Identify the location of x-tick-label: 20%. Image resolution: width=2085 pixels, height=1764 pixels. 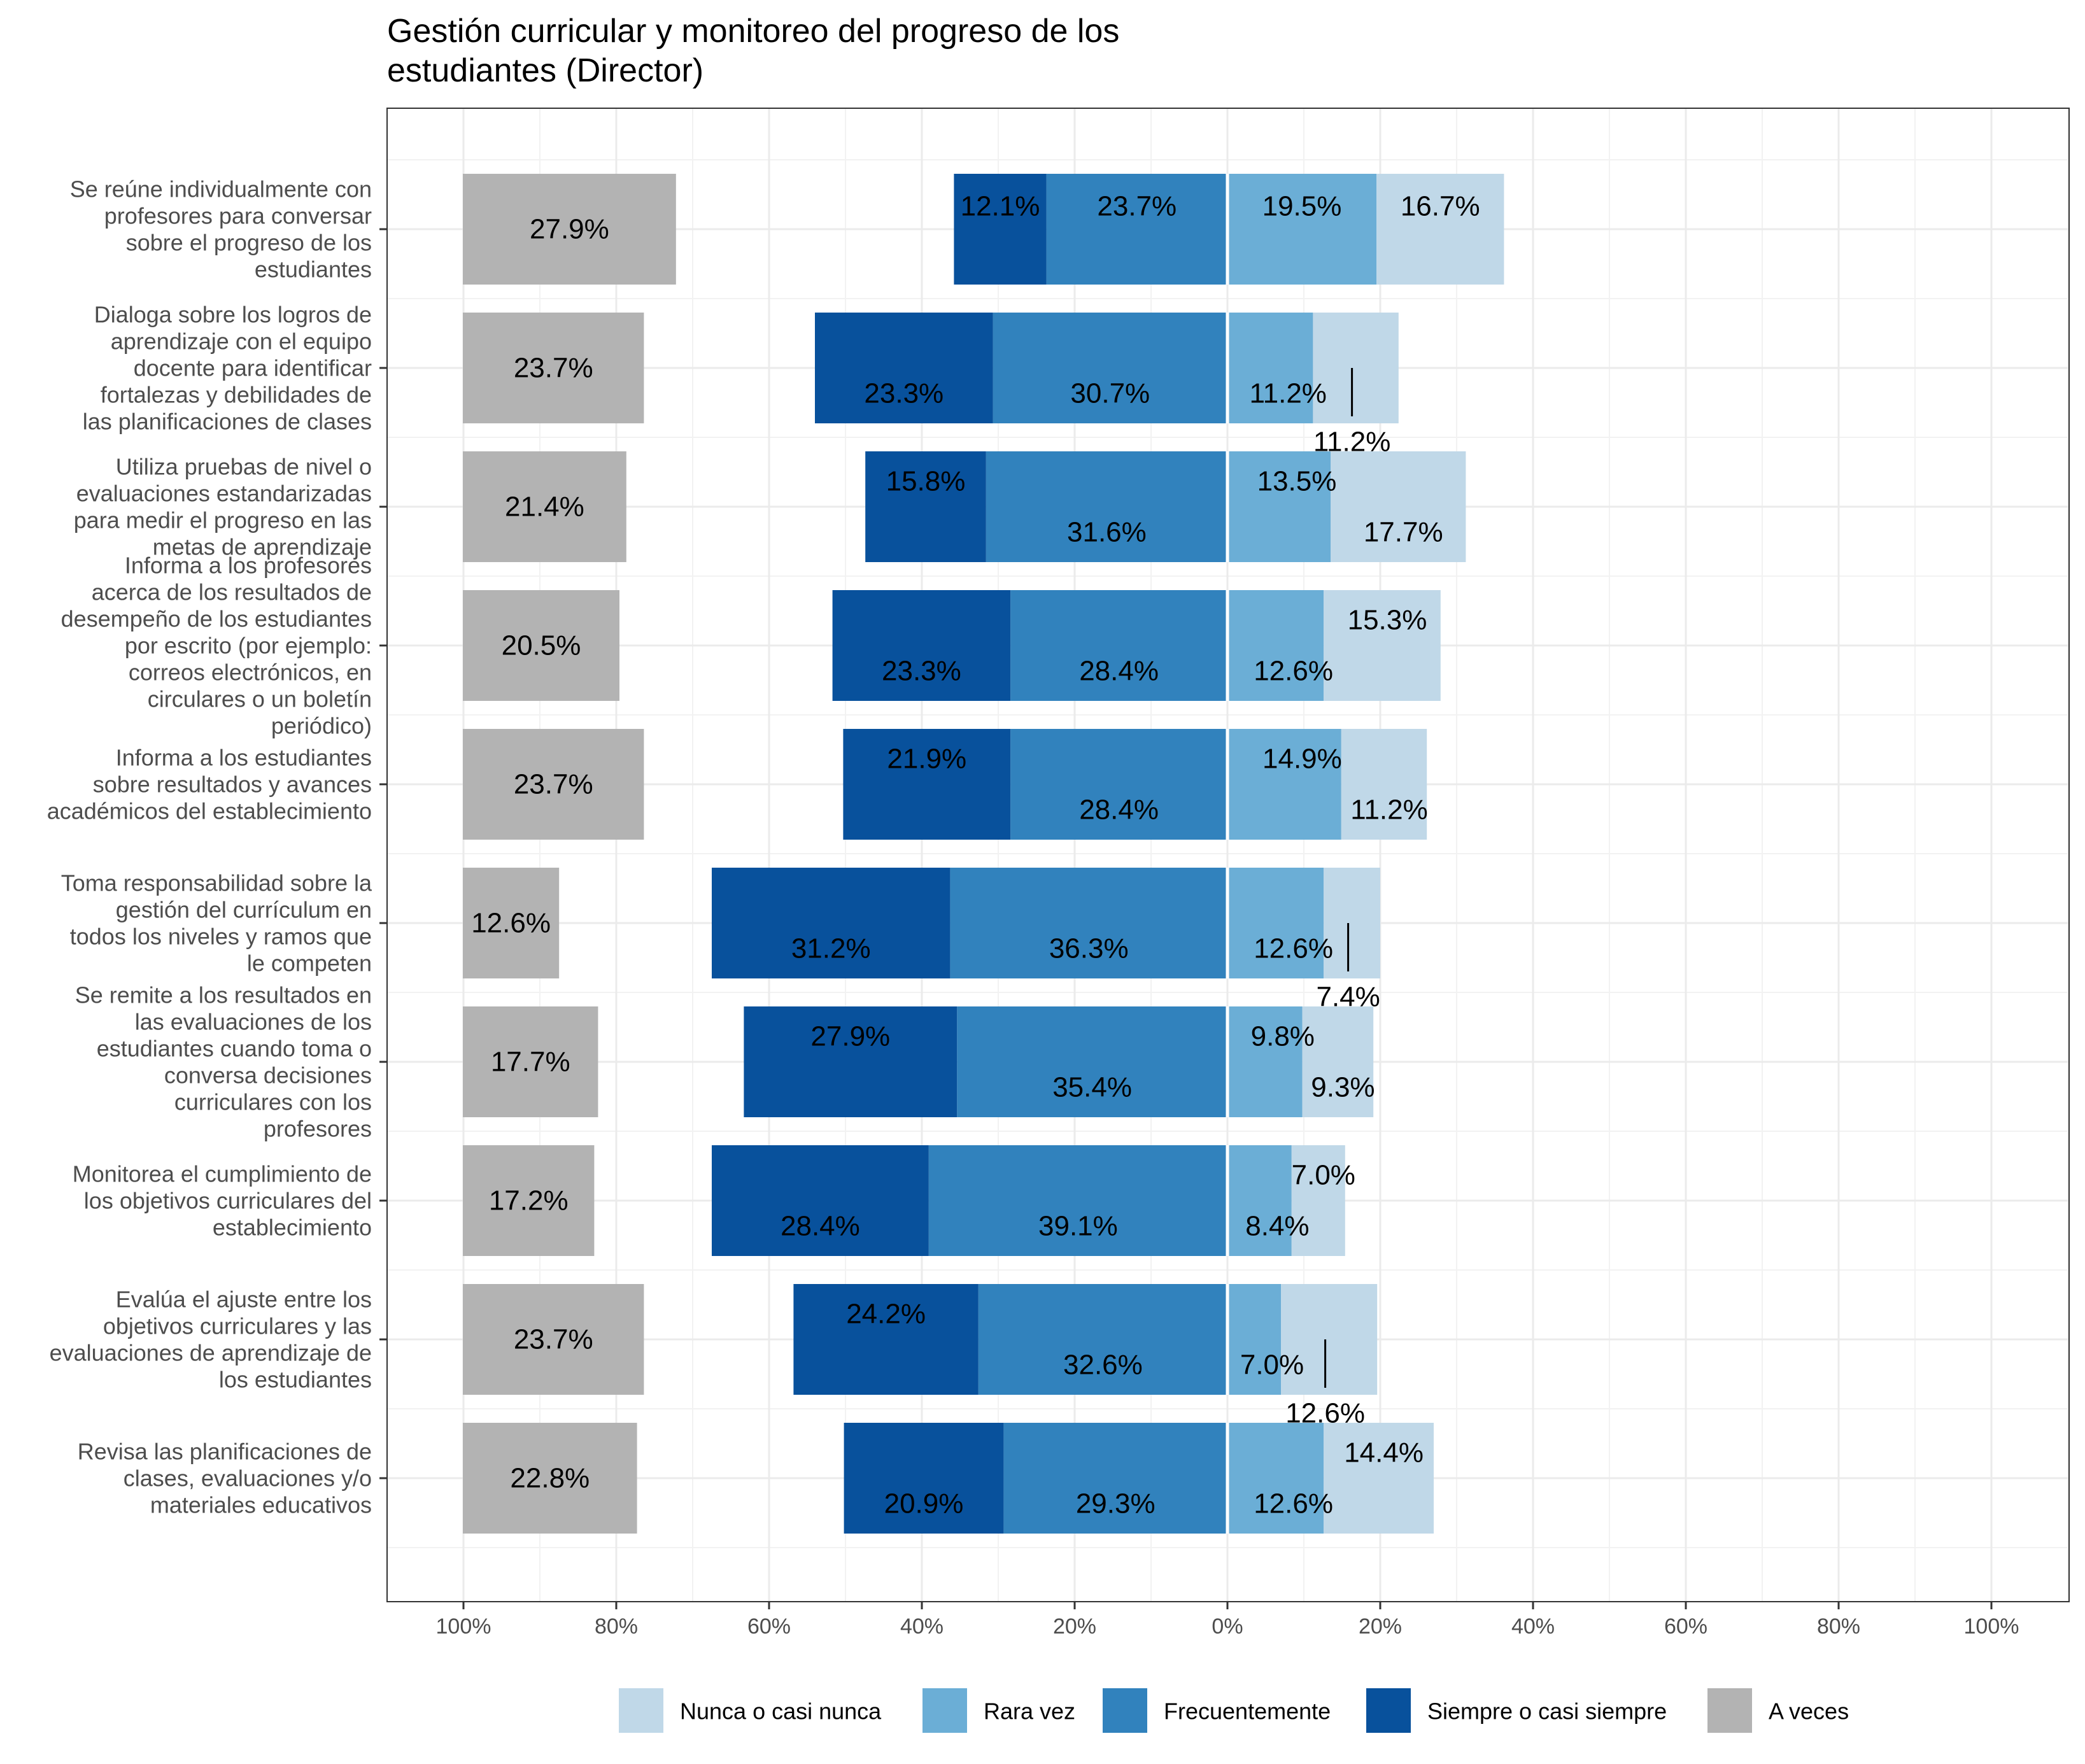
(1380, 1626).